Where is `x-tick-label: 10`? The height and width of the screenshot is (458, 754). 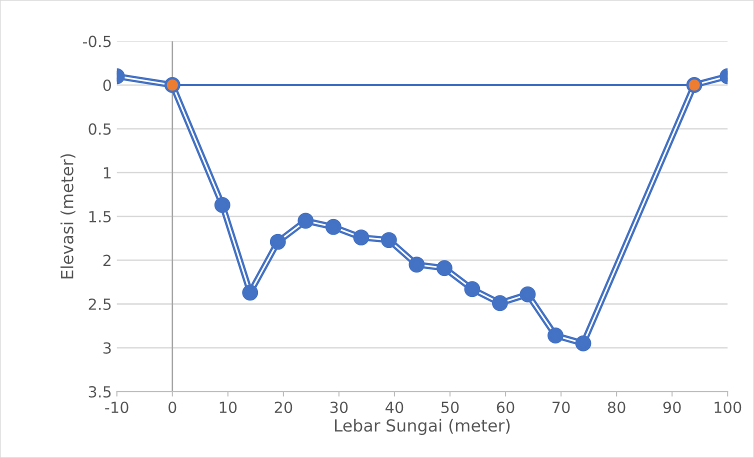 x-tick-label: 10 is located at coordinates (228, 408).